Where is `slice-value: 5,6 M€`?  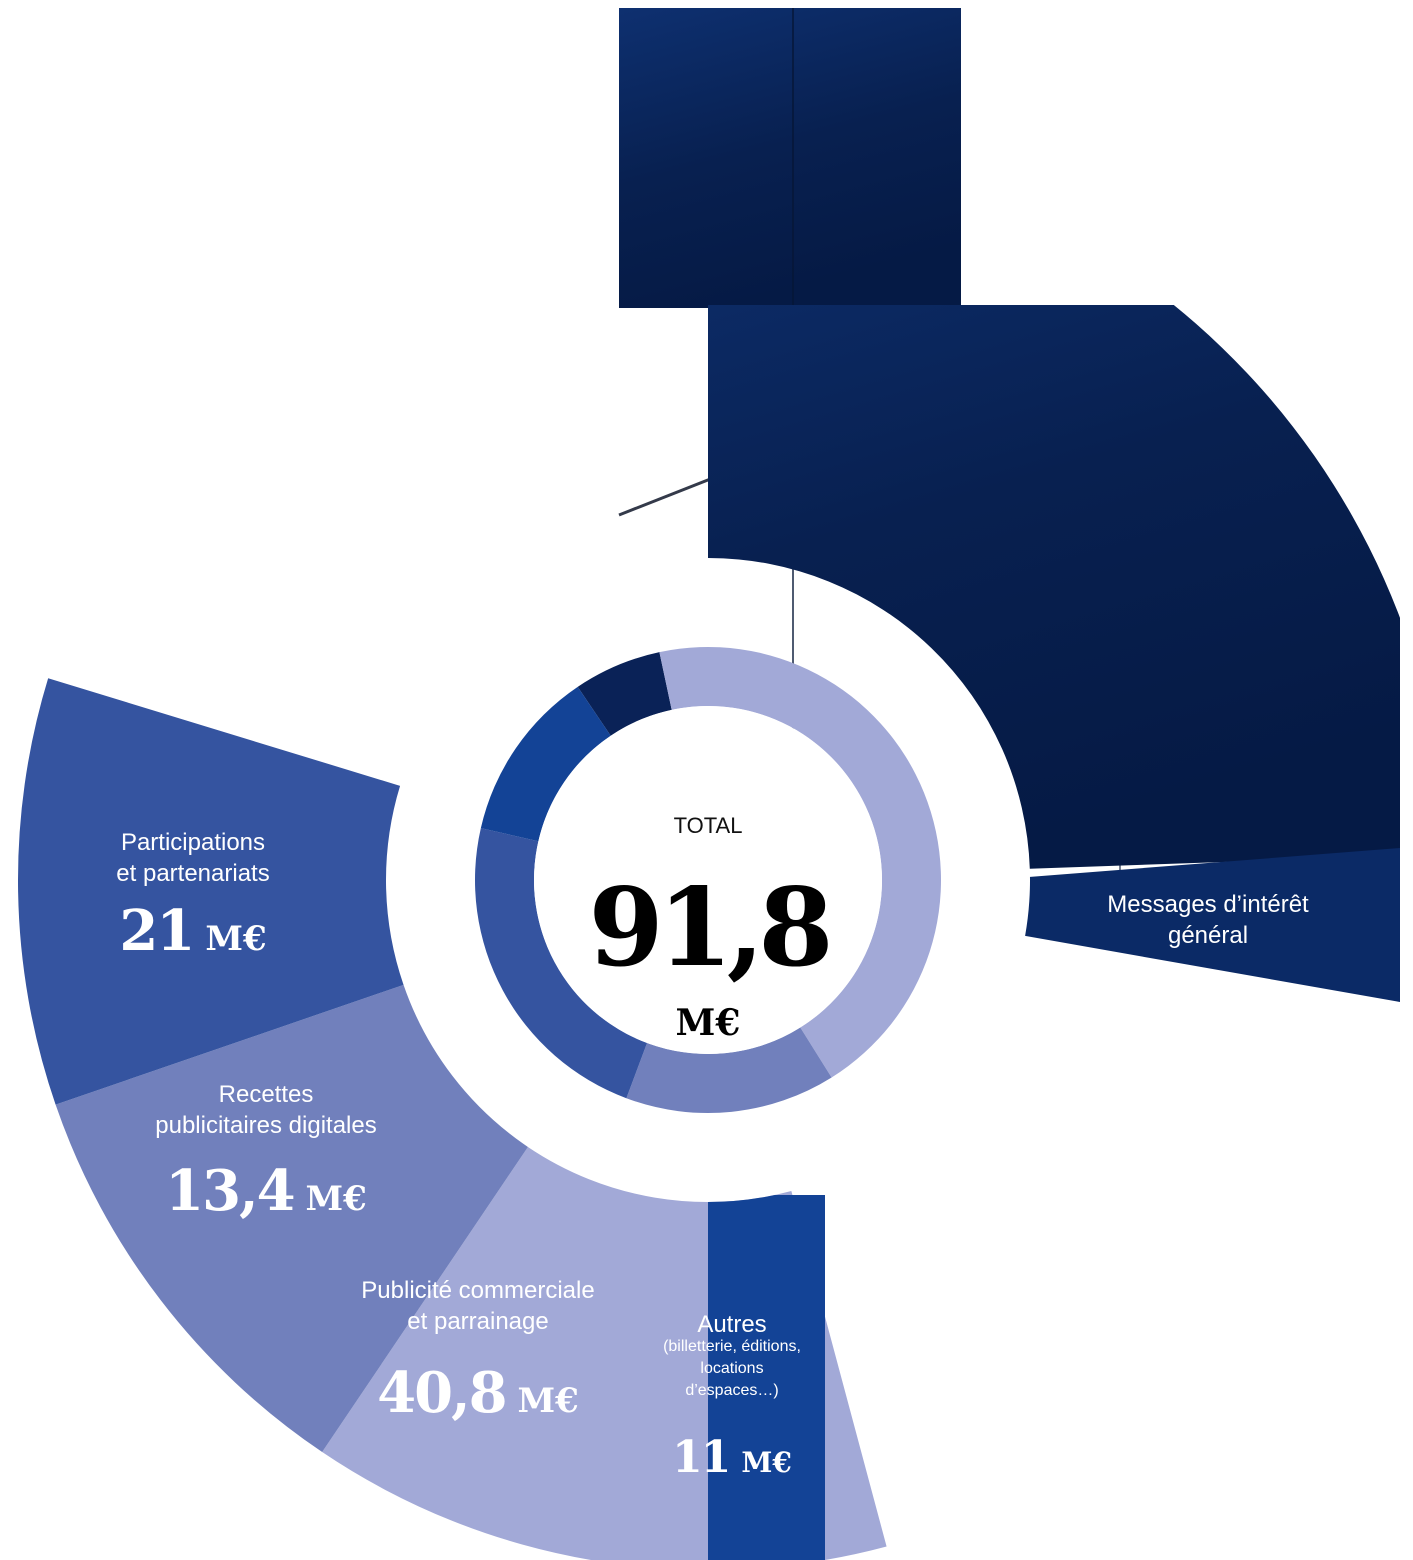 slice-value: 5,6 M€ is located at coordinates (1208, 993).